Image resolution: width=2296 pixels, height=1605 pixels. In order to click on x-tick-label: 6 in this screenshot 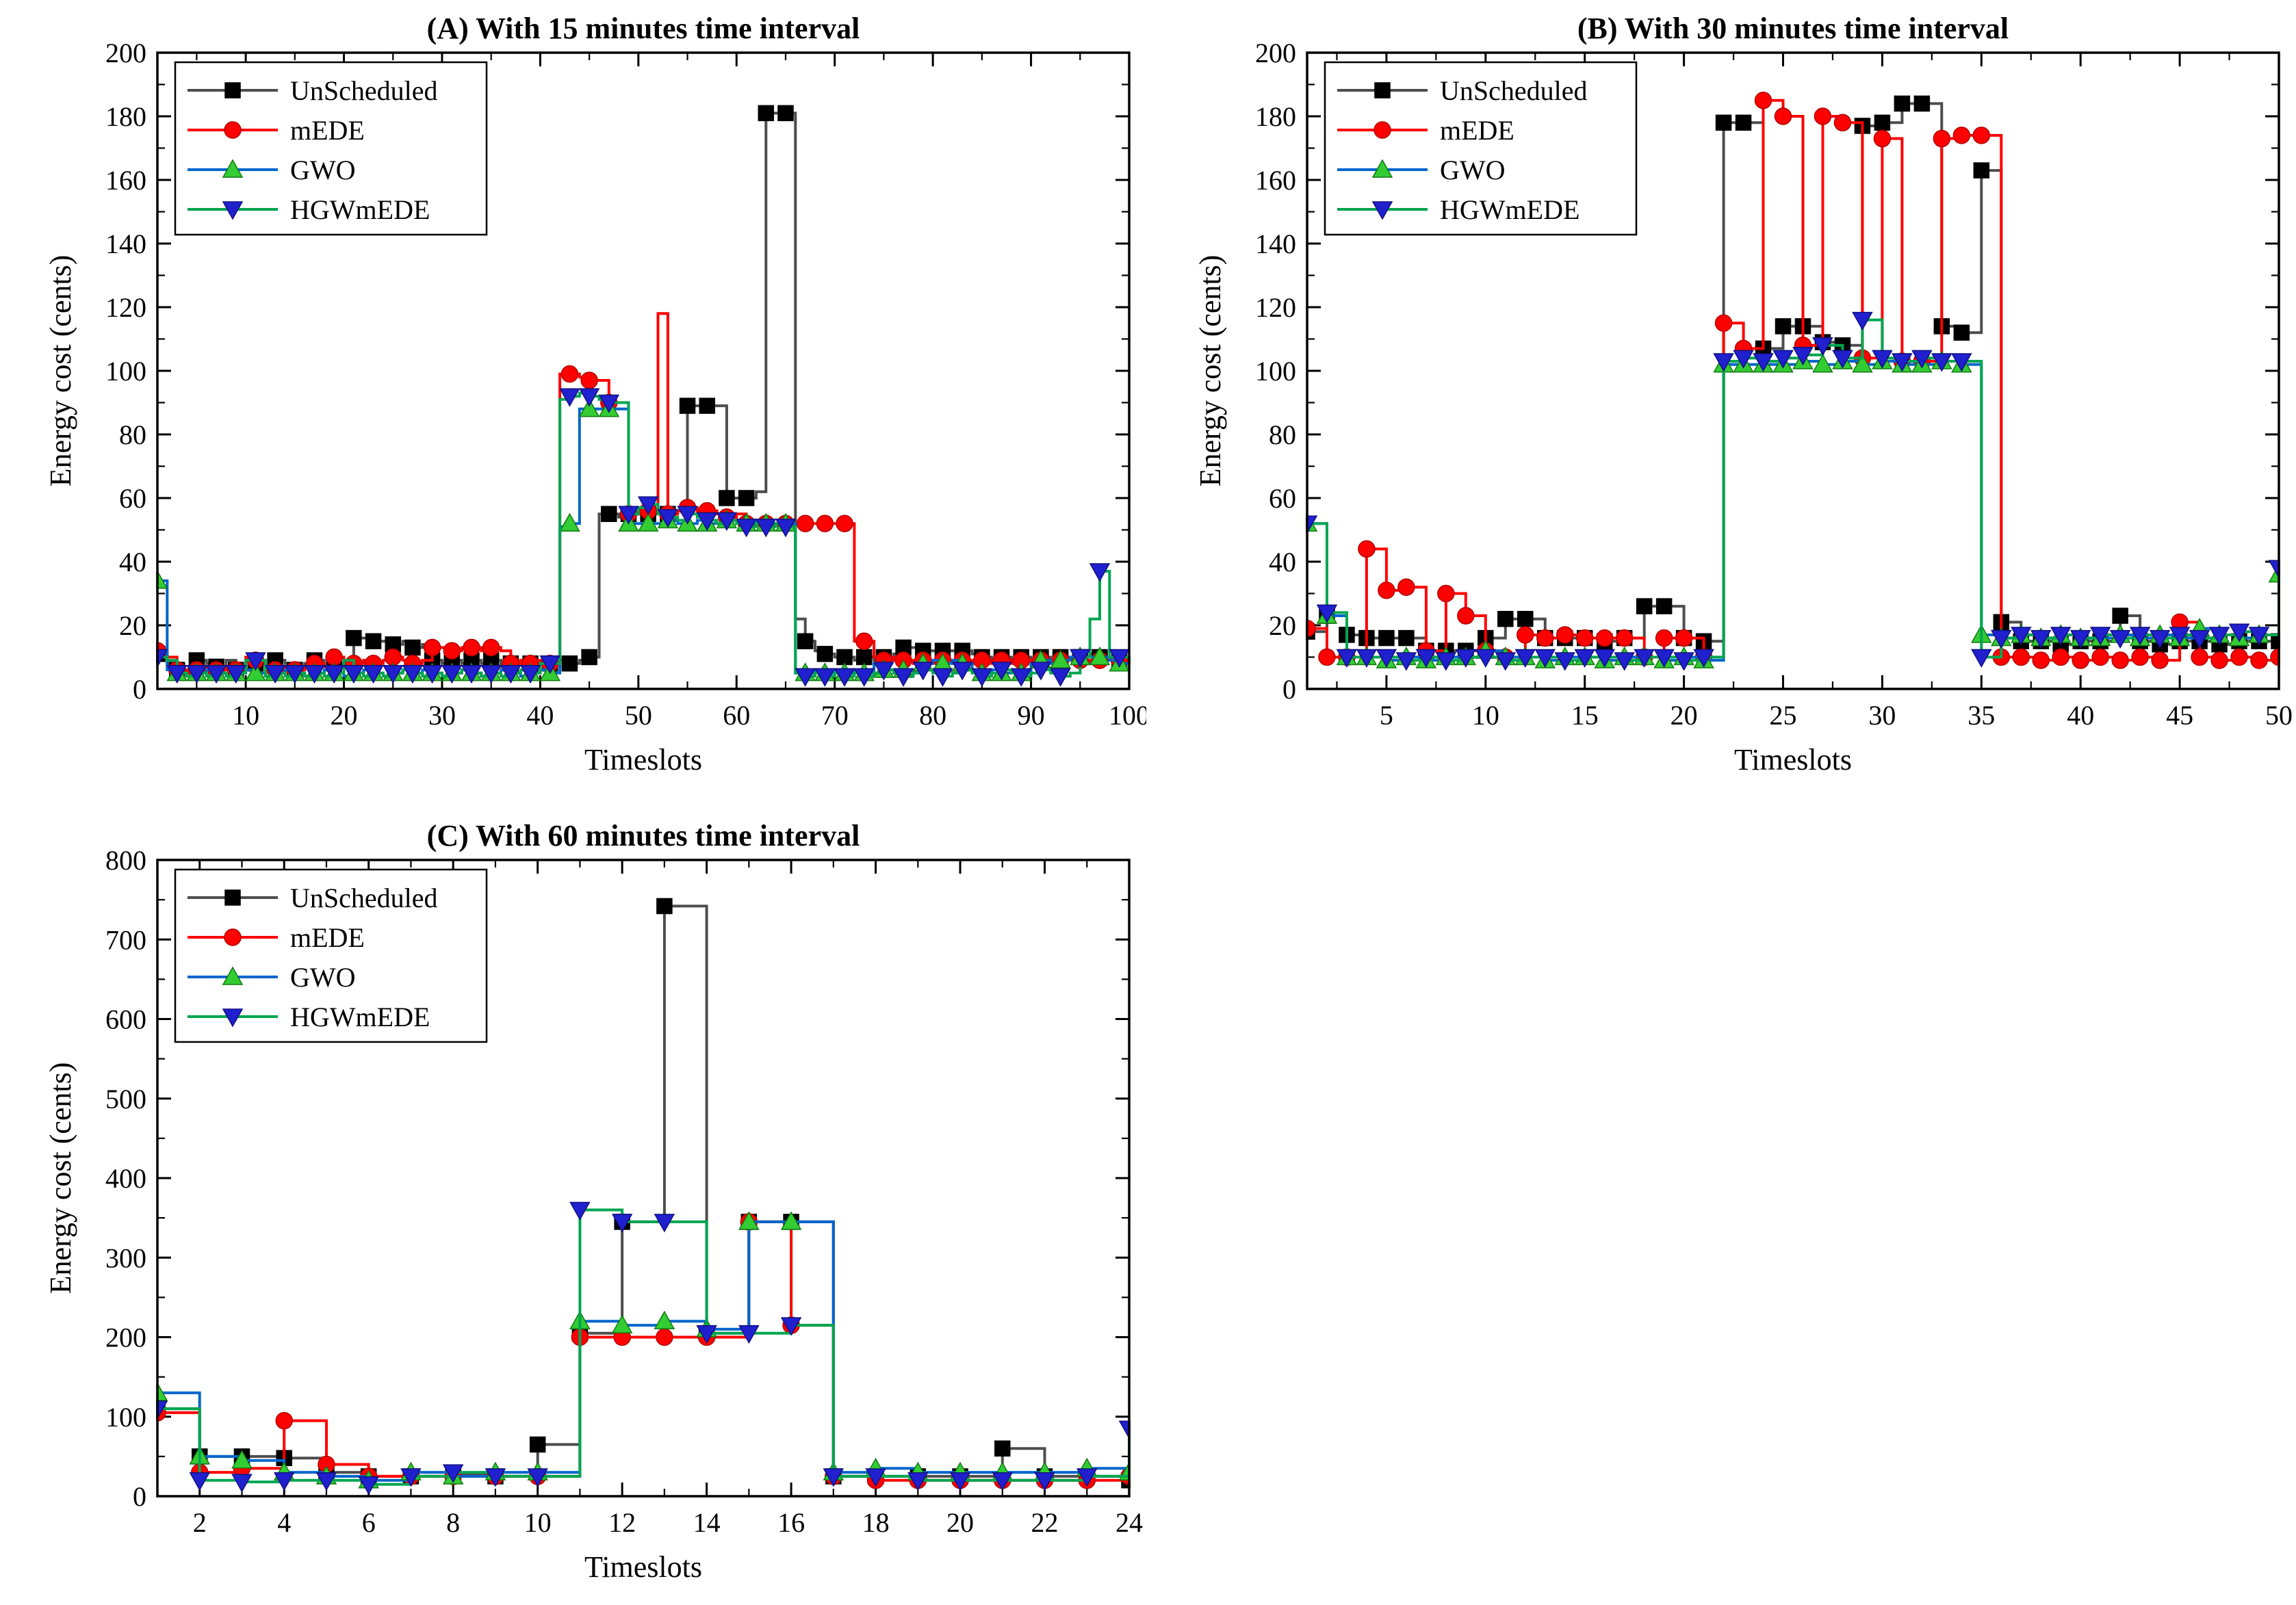, I will do `click(369, 1522)`.